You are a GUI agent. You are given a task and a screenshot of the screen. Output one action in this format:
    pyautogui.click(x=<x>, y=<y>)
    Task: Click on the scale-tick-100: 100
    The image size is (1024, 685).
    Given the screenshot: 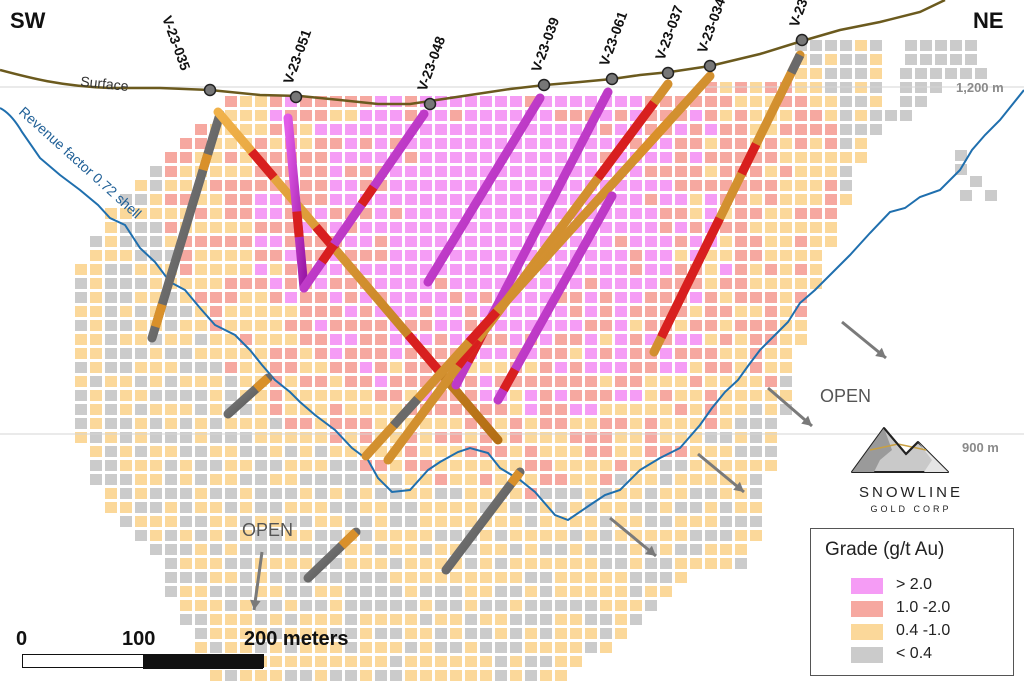 What is the action you would take?
    pyautogui.click(x=139, y=639)
    